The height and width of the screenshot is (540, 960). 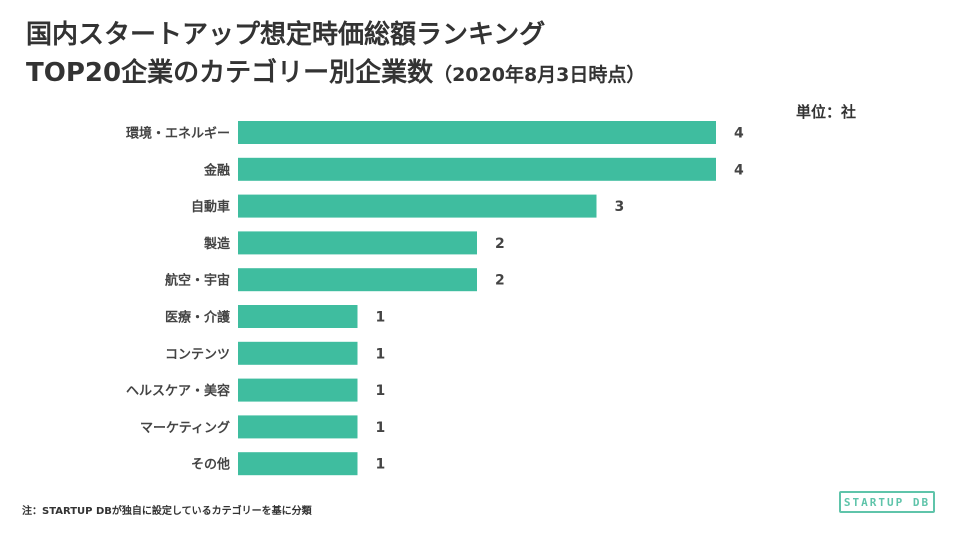 What do you see at coordinates (178, 391) in the screenshot?
I see `category-label: ヘルスケア・美容` at bounding box center [178, 391].